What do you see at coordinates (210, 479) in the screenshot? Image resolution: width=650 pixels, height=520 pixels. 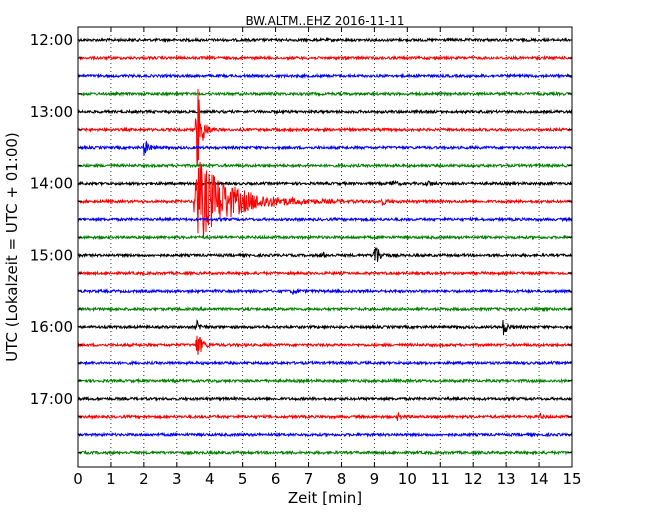 I see `x-tick-label: 4` at bounding box center [210, 479].